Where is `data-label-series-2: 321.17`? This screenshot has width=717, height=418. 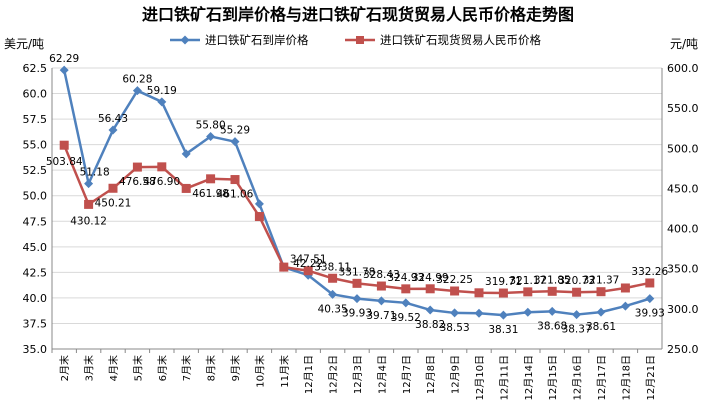
data-label-series-2: 321.17 is located at coordinates (527, 281).